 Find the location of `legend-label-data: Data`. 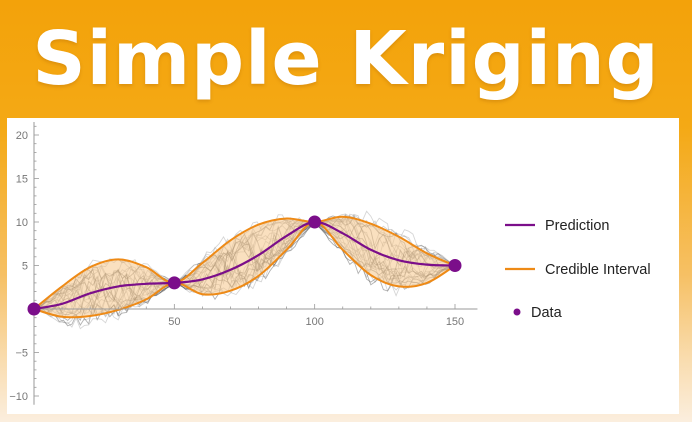

legend-label-data: Data is located at coordinates (547, 313).